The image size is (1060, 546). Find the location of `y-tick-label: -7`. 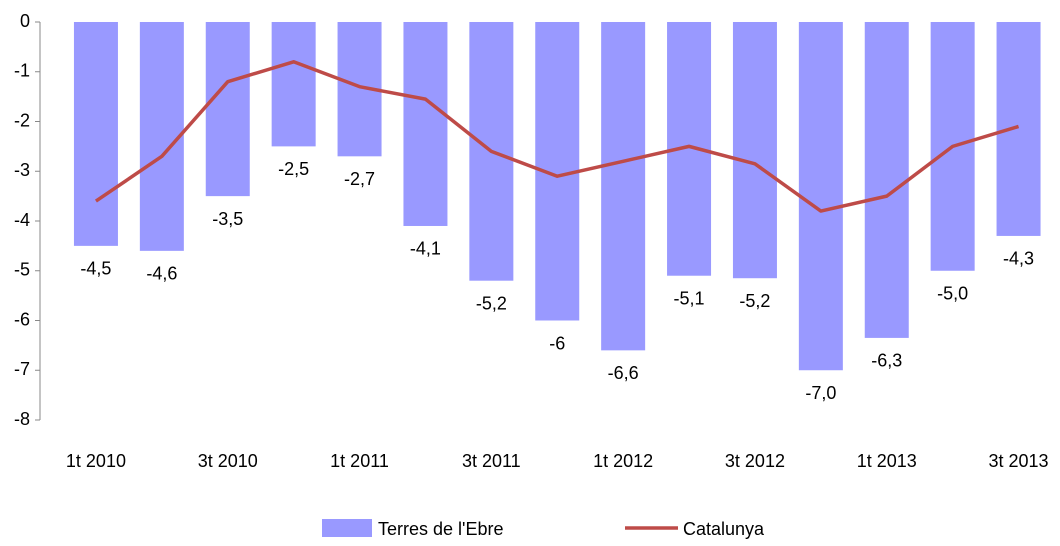

y-tick-label: -7 is located at coordinates (22, 369).